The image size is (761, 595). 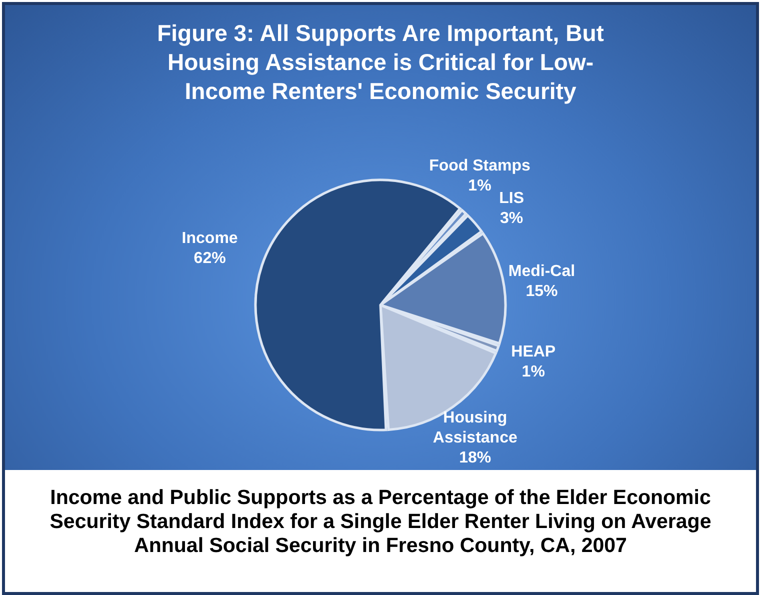 I want to click on slice-label: Housing Assistance, so click(x=475, y=428).